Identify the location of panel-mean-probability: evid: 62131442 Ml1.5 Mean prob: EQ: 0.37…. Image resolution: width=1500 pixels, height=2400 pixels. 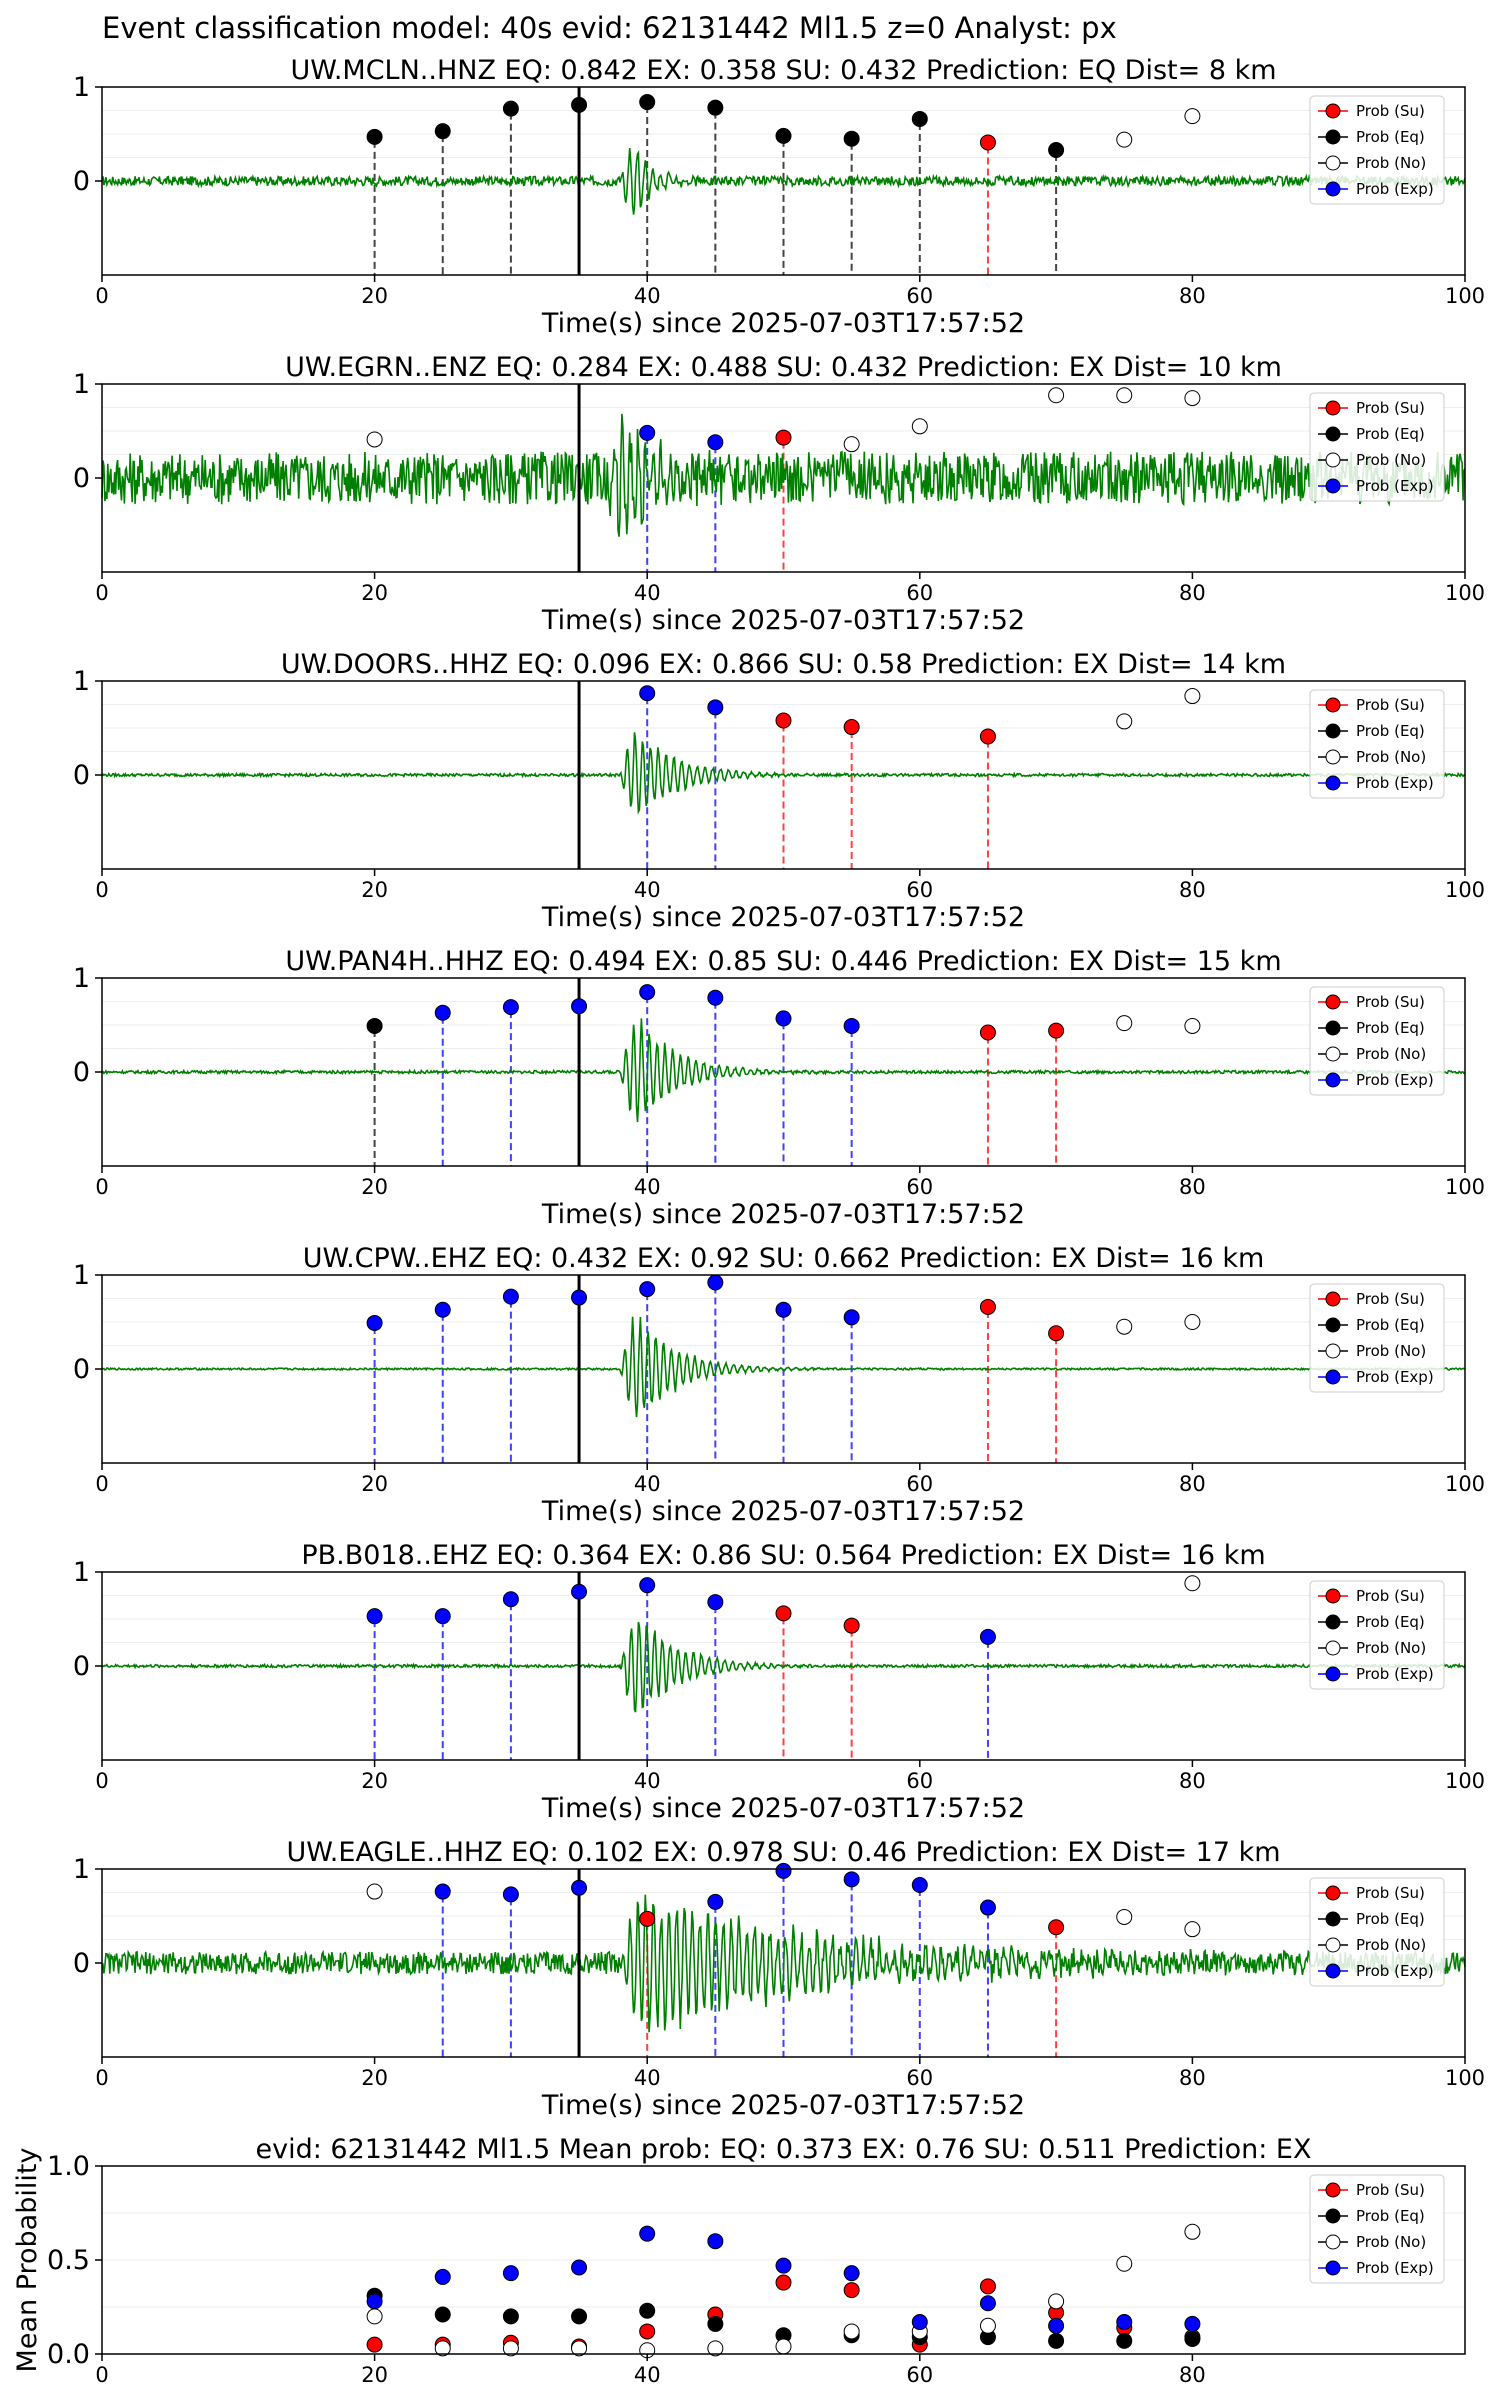
(739, 2260).